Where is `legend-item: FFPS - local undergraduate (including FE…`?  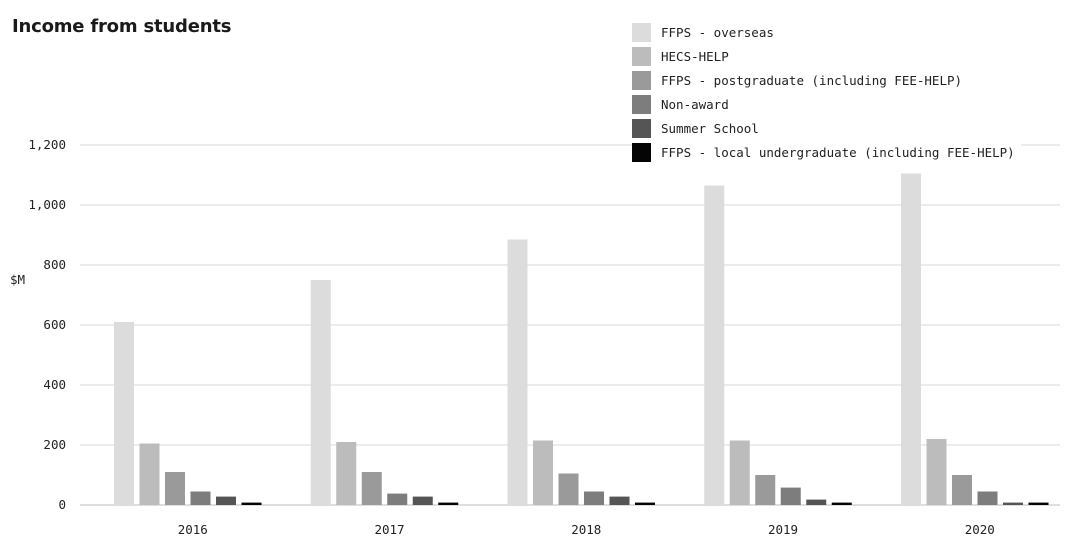 legend-item: FFPS - local undergraduate (including FE… is located at coordinates (826, 152).